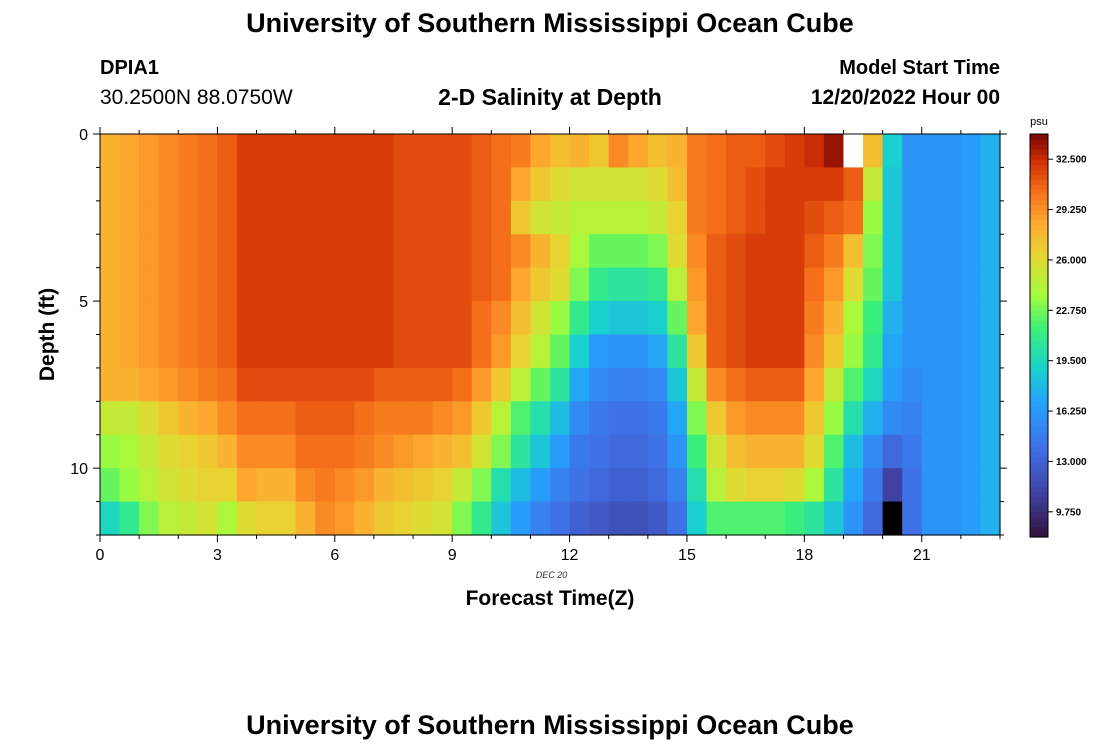 This screenshot has height=750, width=1100. Describe the element at coordinates (1071, 160) in the screenshot. I see `colorbar-tick-label: 32.500` at that location.